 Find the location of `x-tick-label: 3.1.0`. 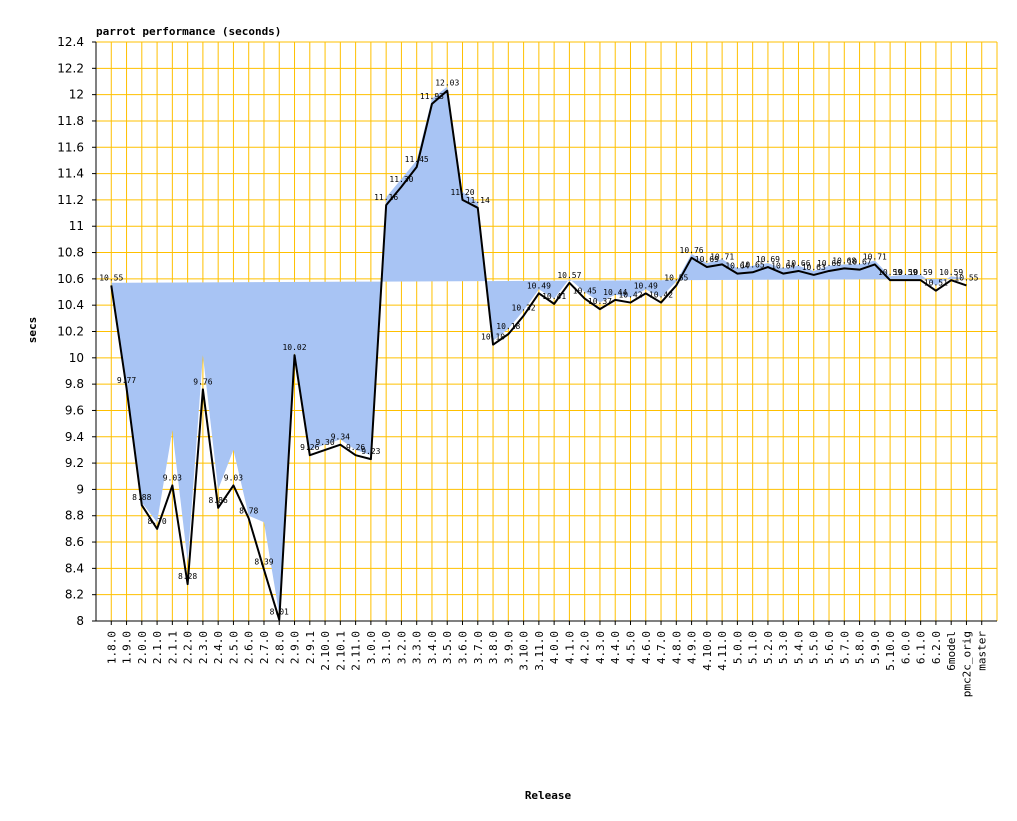

x-tick-label: 3.1.0 is located at coordinates (386, 647).